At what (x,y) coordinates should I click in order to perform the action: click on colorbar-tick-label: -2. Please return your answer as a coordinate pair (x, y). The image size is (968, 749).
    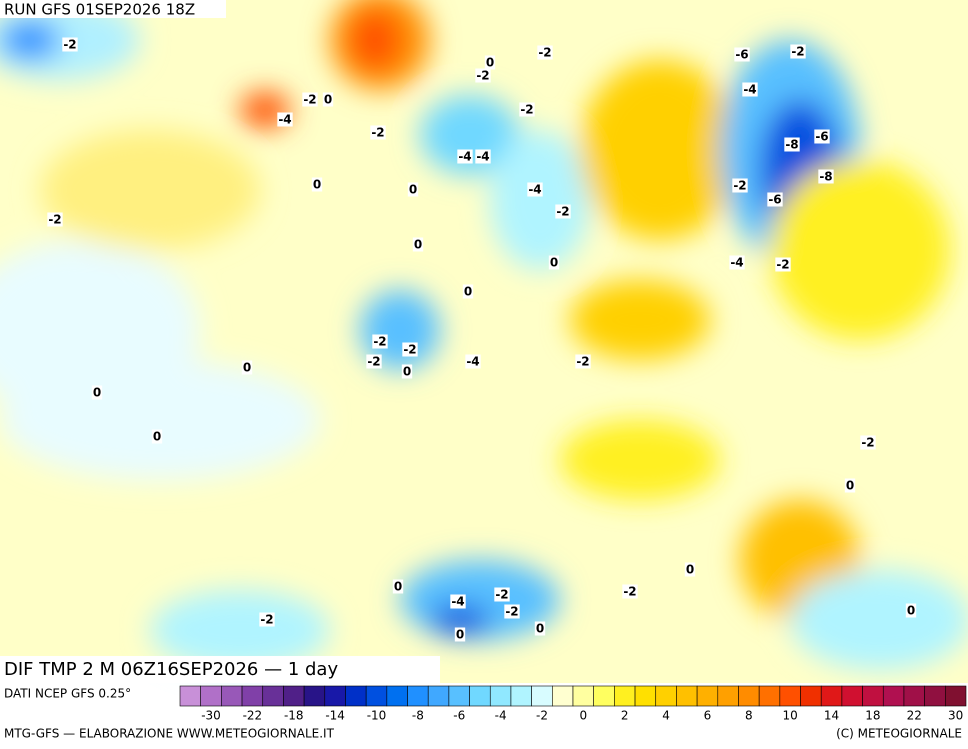
    Looking at the image, I should click on (542, 716).